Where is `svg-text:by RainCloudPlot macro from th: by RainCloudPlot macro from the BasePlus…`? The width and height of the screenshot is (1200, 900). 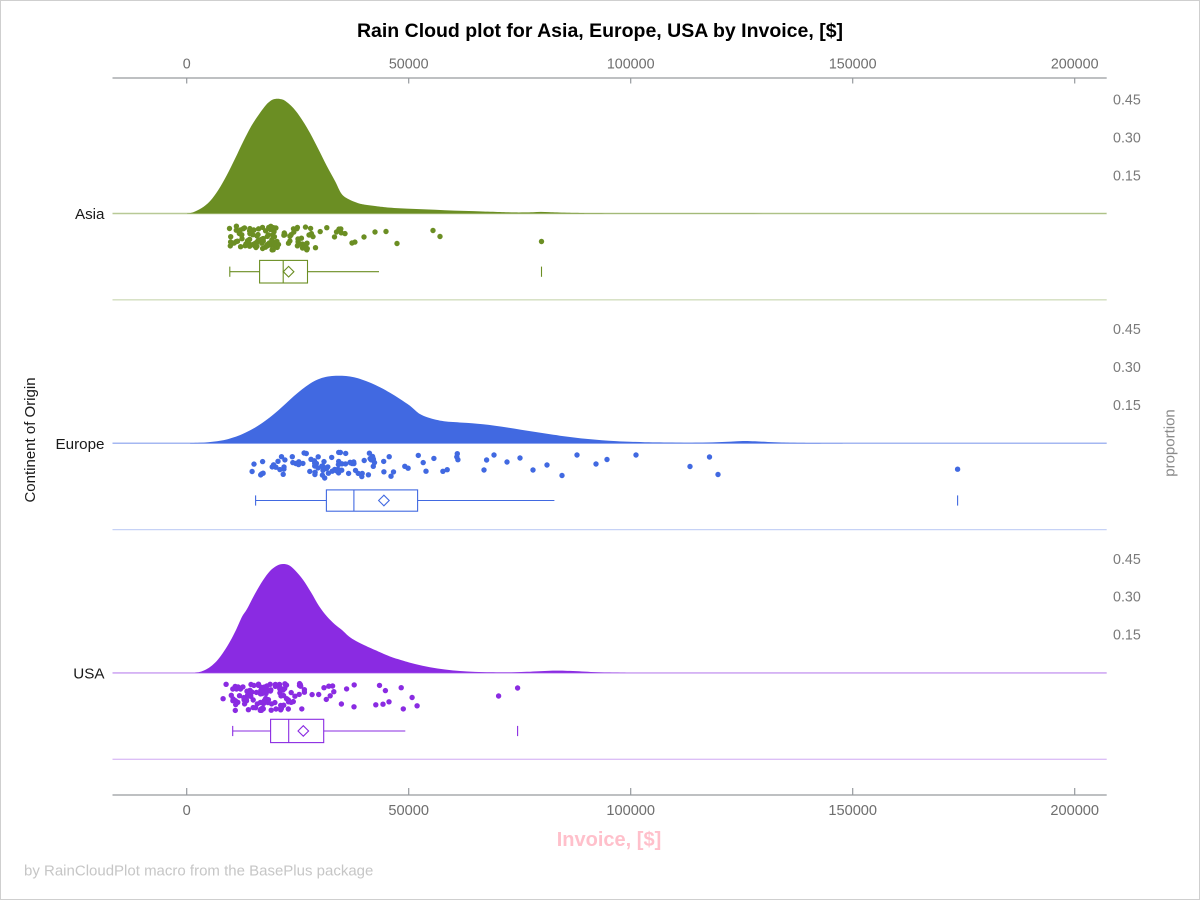 svg-text:by RainCloudPlot macro from th: by RainCloudPlot macro from the BasePlus… is located at coordinates (198, 871).